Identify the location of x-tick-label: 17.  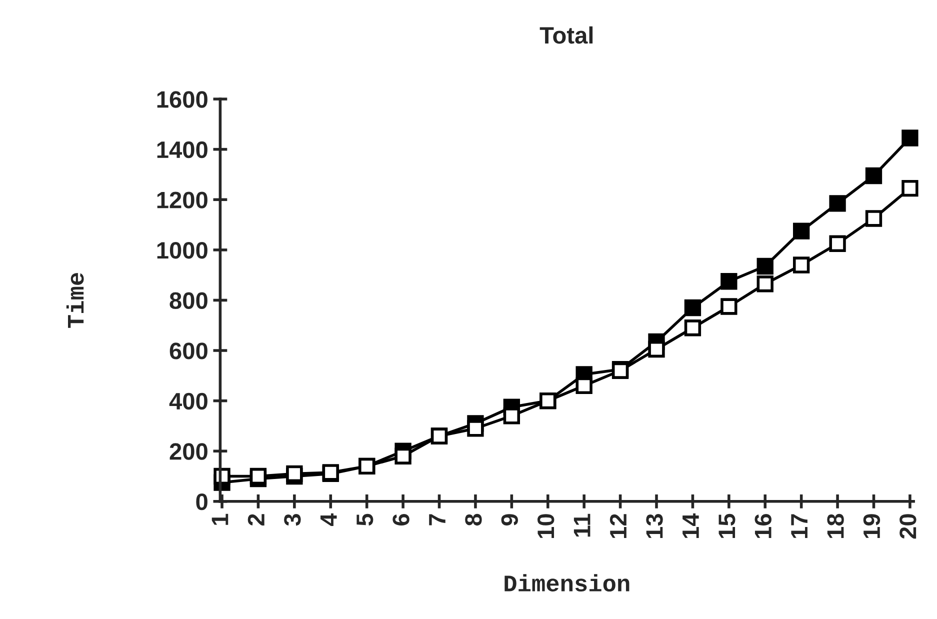
(799, 526).